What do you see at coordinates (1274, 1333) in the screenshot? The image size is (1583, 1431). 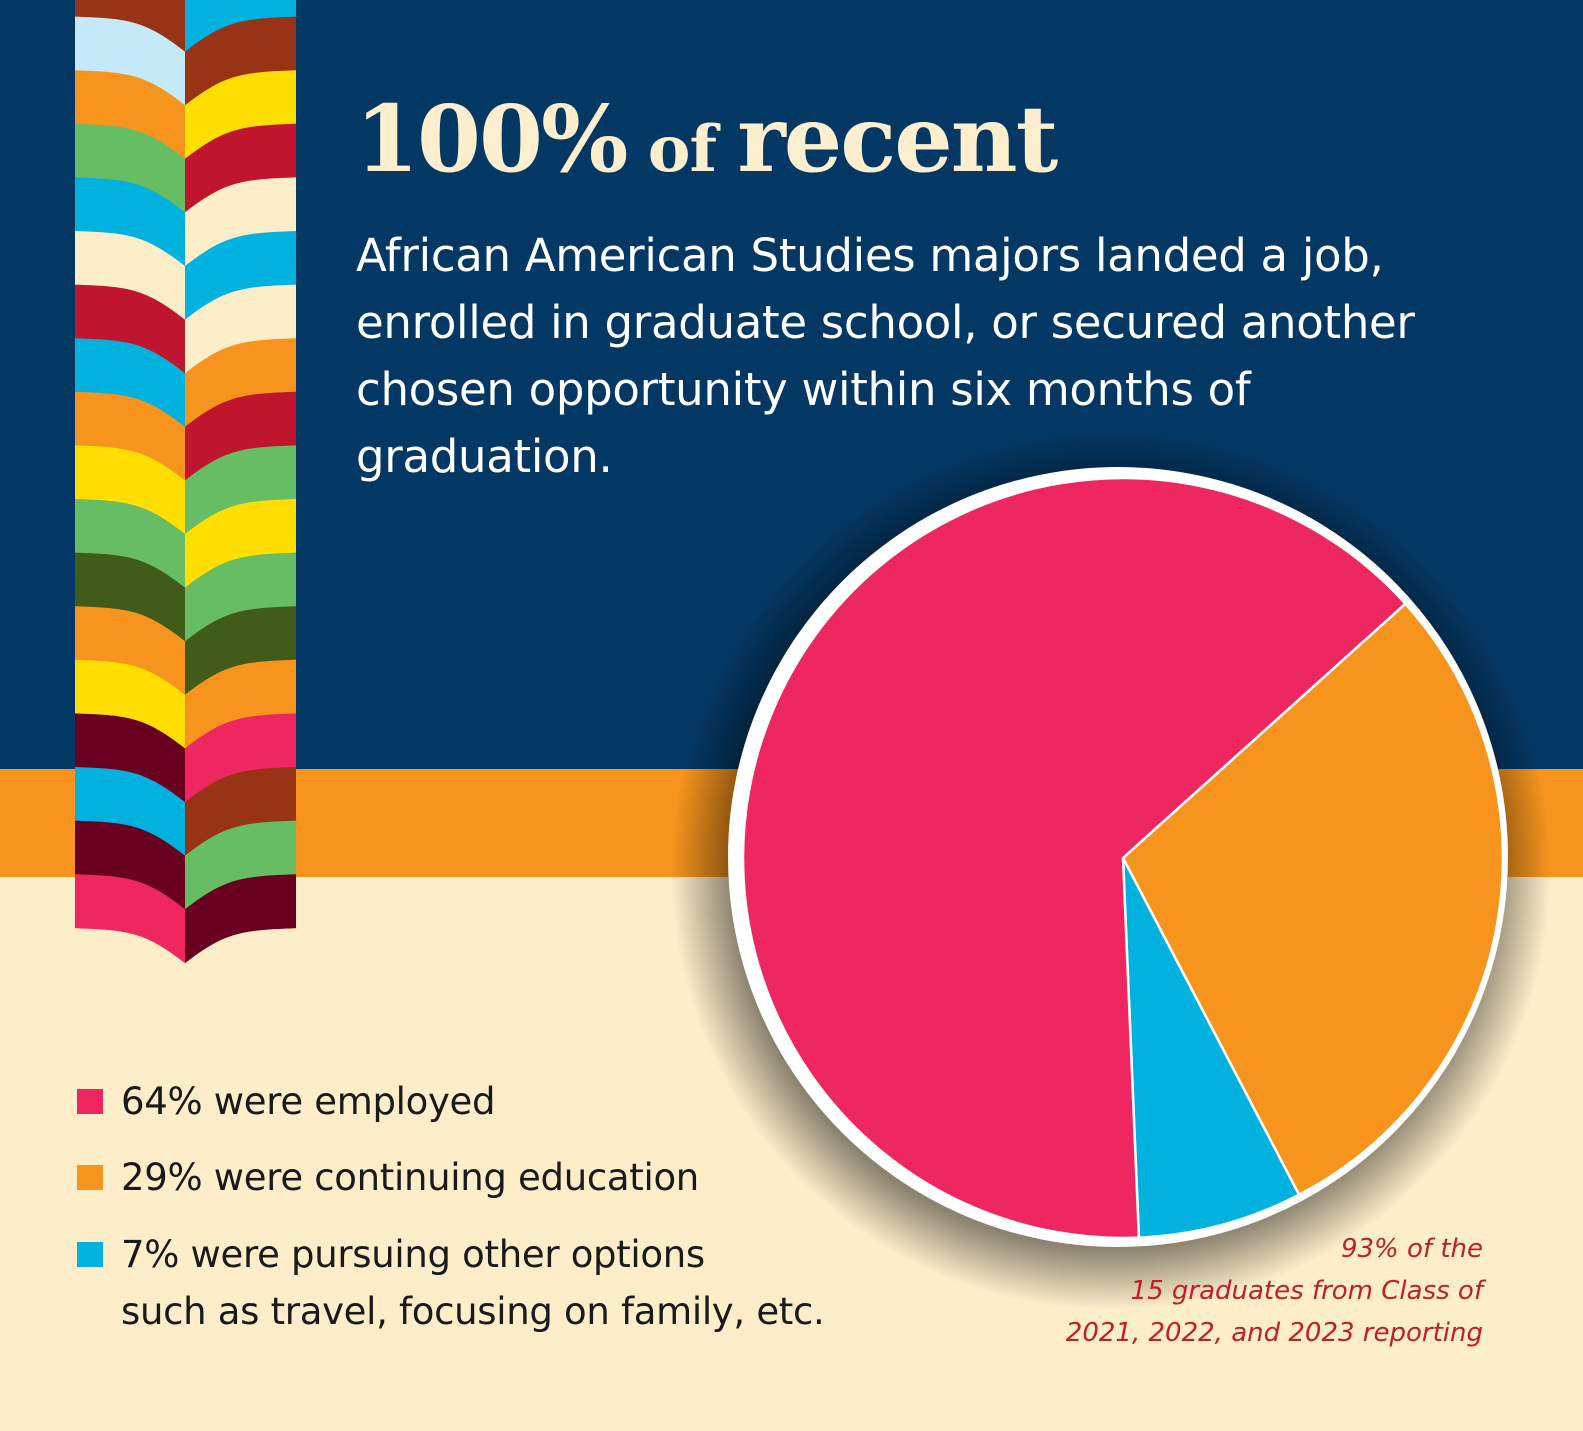 I see `footnote-line-3: 2021, 2022, and 2023 reporting` at bounding box center [1274, 1333].